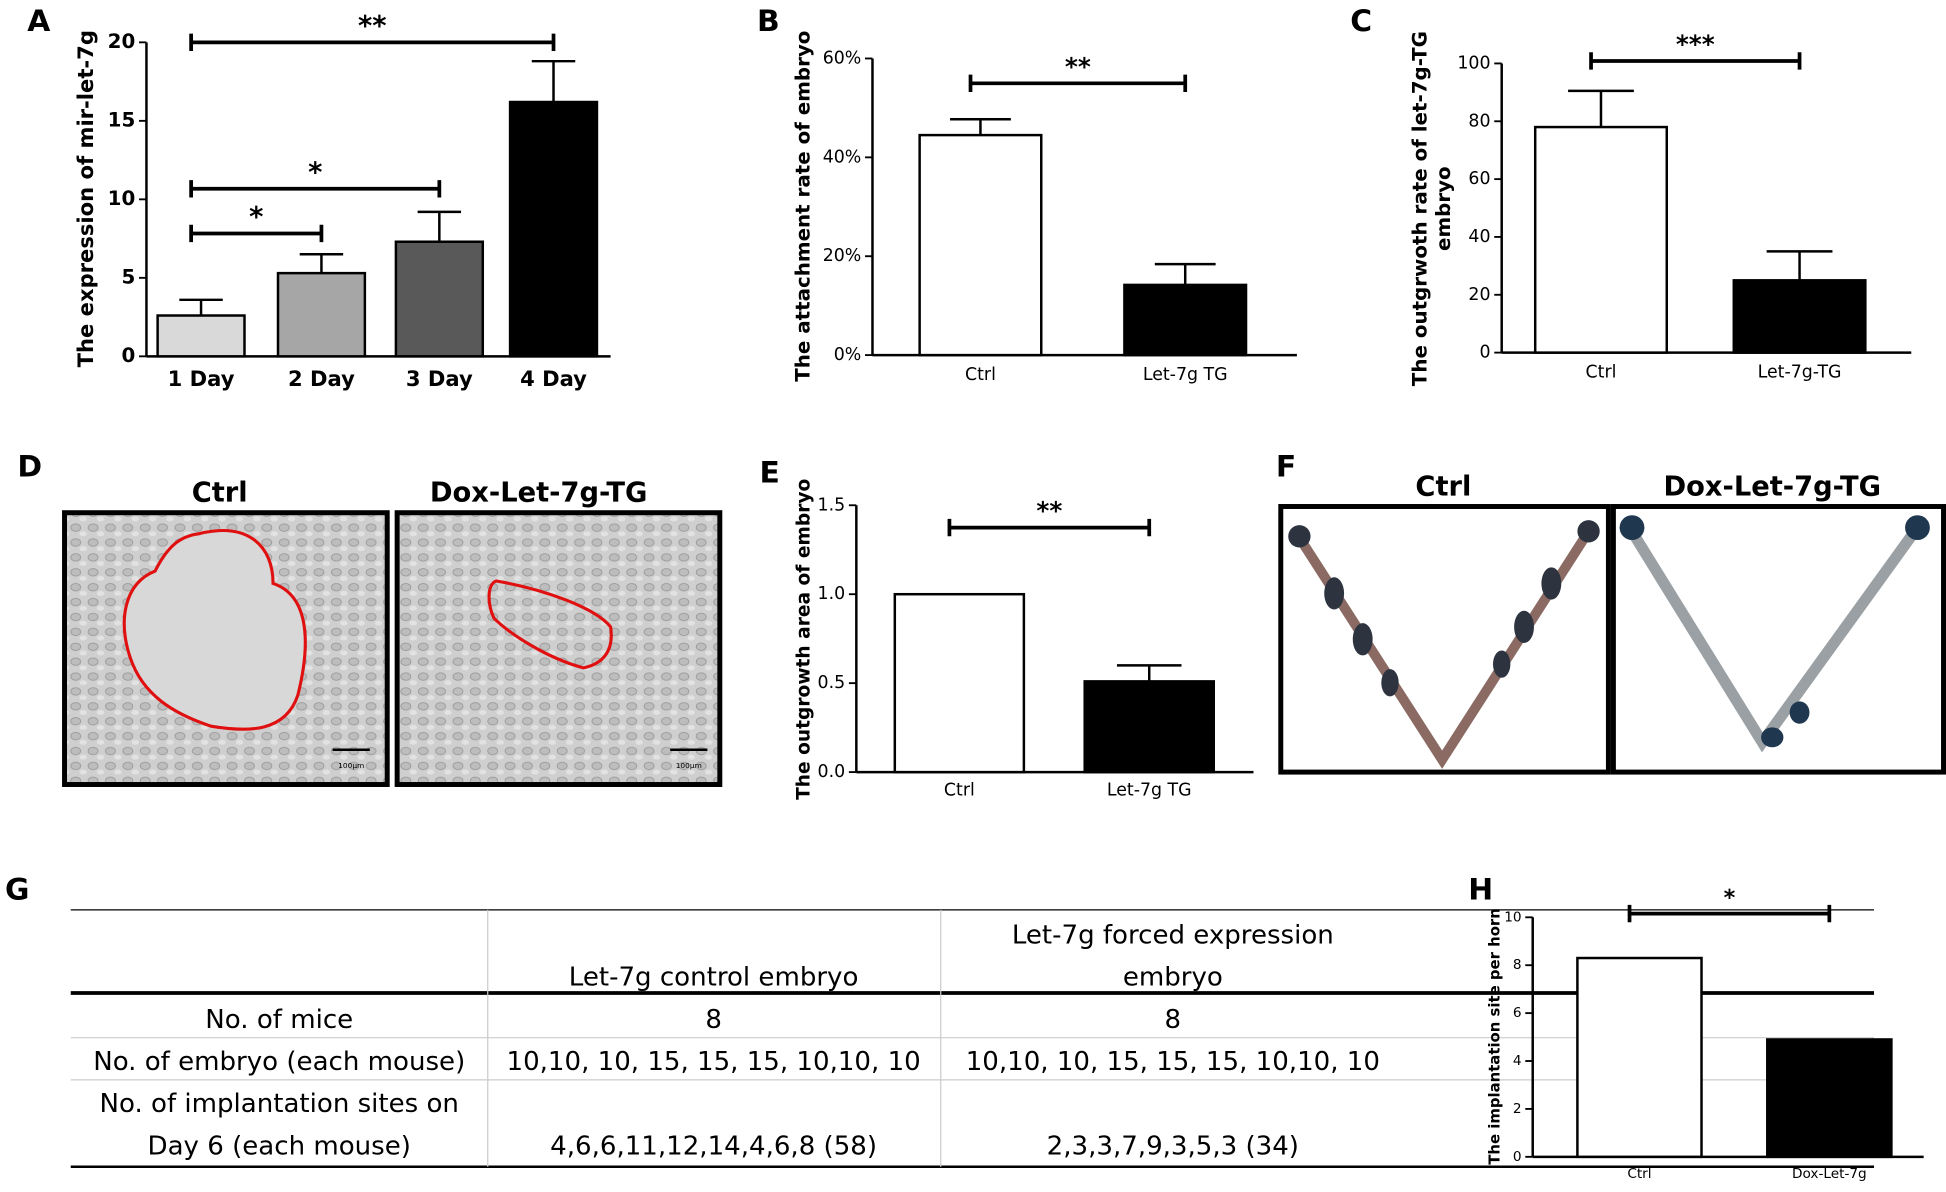 This screenshot has height=1192, width=1946. What do you see at coordinates (1517, 1013) in the screenshot?
I see `y-tick-label: 6` at bounding box center [1517, 1013].